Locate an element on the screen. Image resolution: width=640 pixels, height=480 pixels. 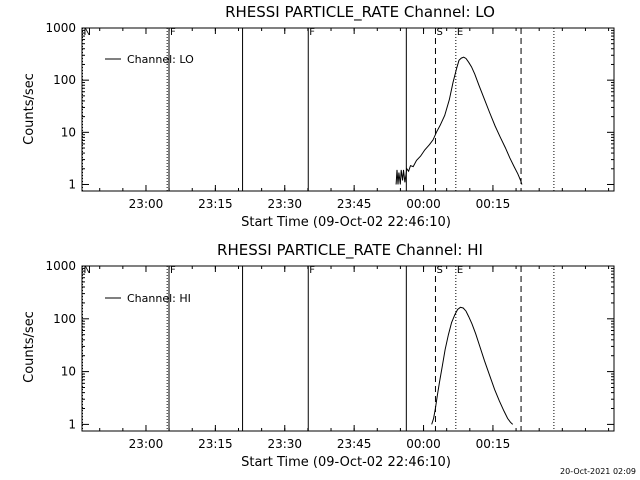
legend: Channel: HI is located at coordinates (148, 298).